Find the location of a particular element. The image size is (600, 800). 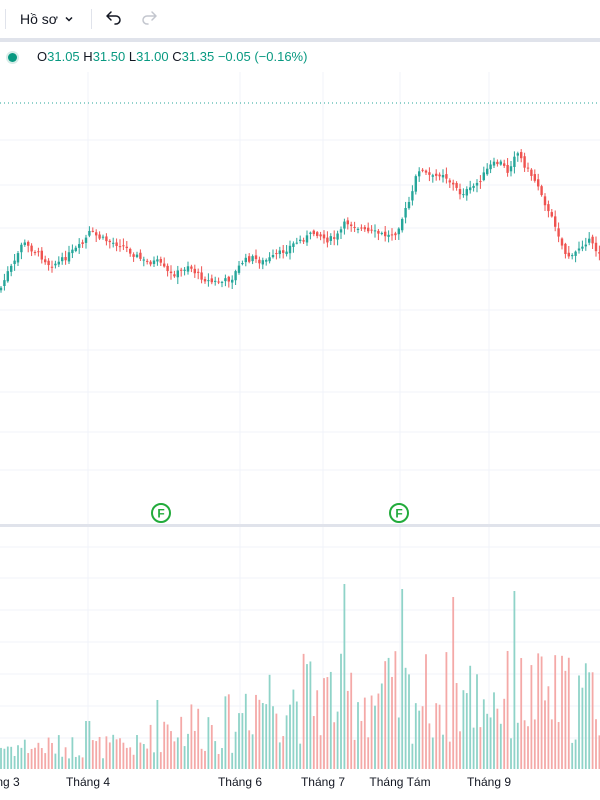

time-axis is located at coordinates (300, 784).